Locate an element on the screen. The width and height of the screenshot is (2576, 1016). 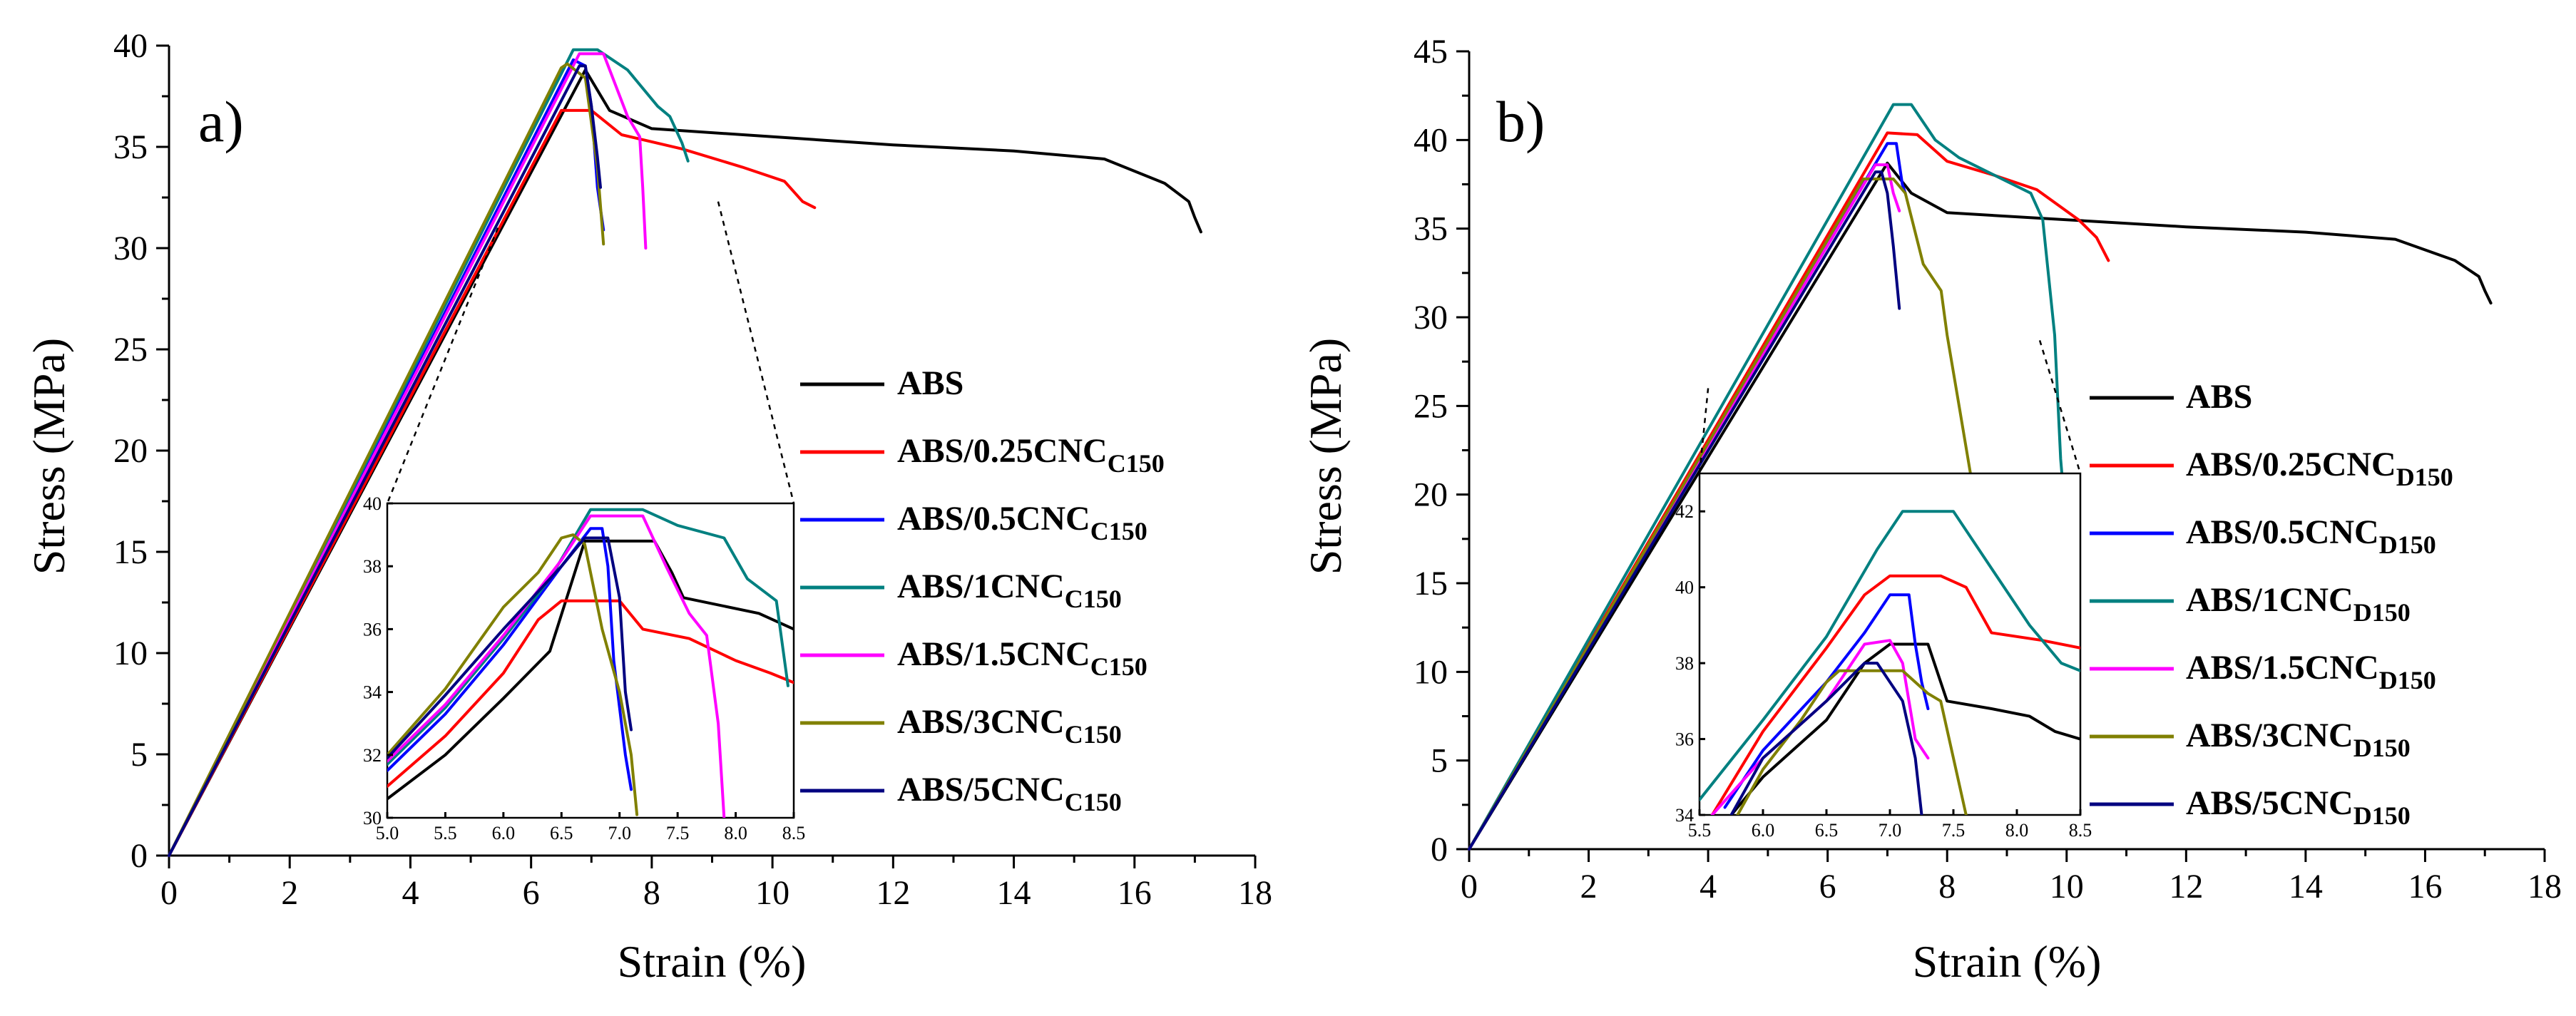
legend-label: ABS/0.5CNC is located at coordinates (994, 519).